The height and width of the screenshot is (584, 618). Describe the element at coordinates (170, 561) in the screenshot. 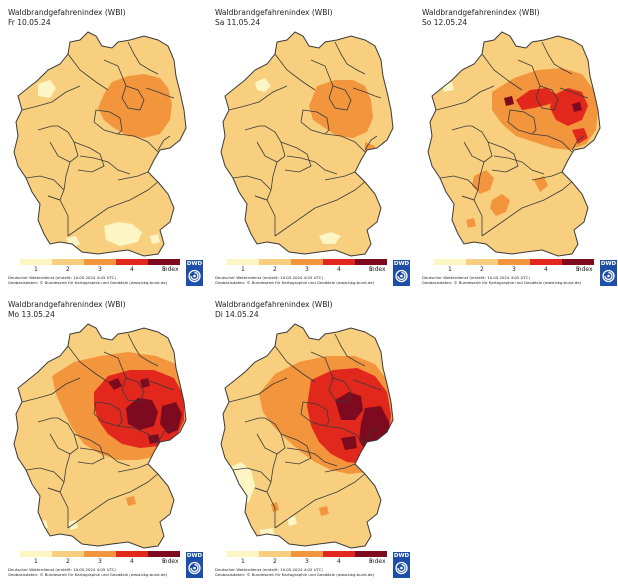

I see `legend-unit: Index` at that location.